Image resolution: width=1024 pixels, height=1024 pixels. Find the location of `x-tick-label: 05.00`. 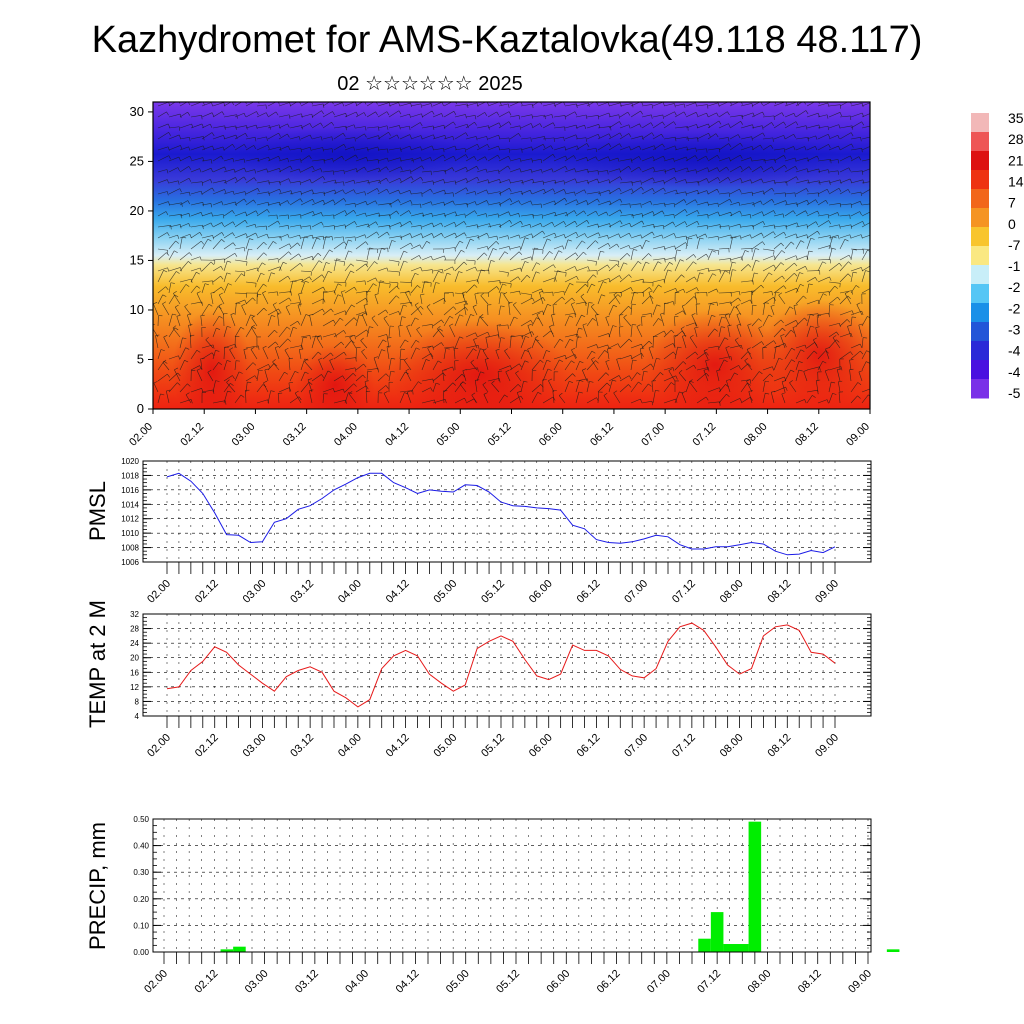

x-tick-label: 05.00 is located at coordinates (458, 982).